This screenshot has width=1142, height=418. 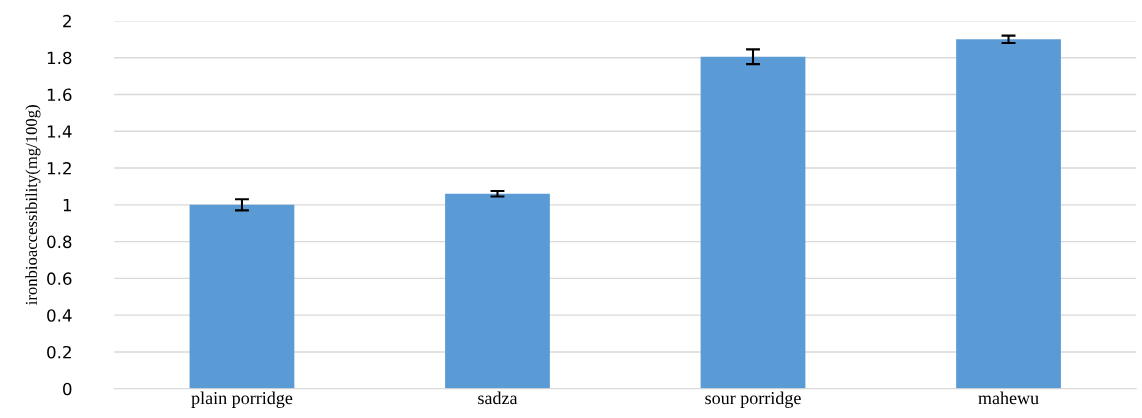 I want to click on y-tick-label: 2, so click(x=67, y=21).